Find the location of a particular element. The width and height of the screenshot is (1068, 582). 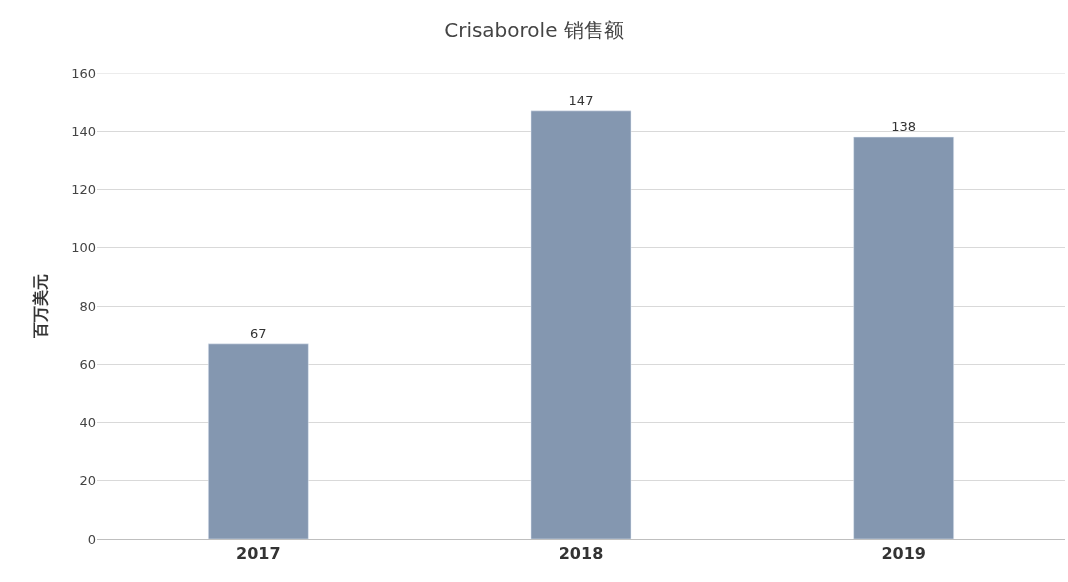

y-tick-label: 120 is located at coordinates (83, 190).